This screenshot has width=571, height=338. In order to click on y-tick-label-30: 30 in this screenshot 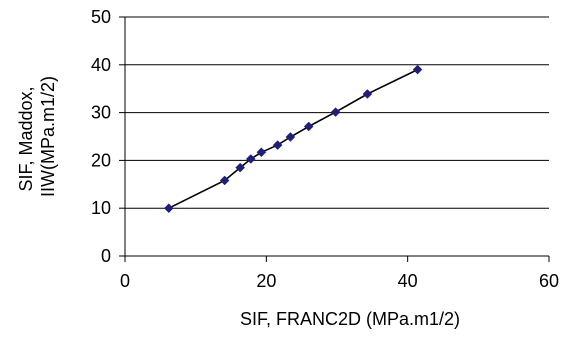, I will do `click(101, 113)`.